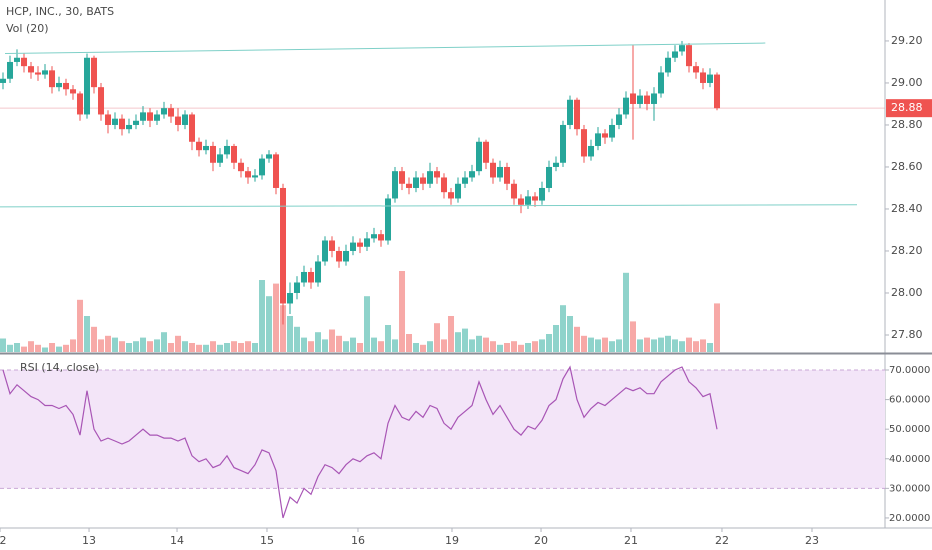 The image size is (932, 550). What do you see at coordinates (907, 107) in the screenshot?
I see `last-price-label: 28.88` at bounding box center [907, 107].